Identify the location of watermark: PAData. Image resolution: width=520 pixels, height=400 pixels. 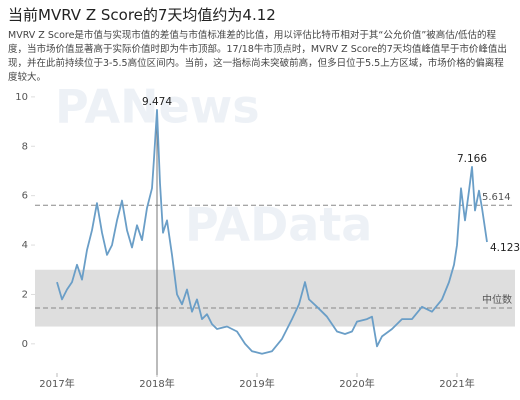
(278, 225).